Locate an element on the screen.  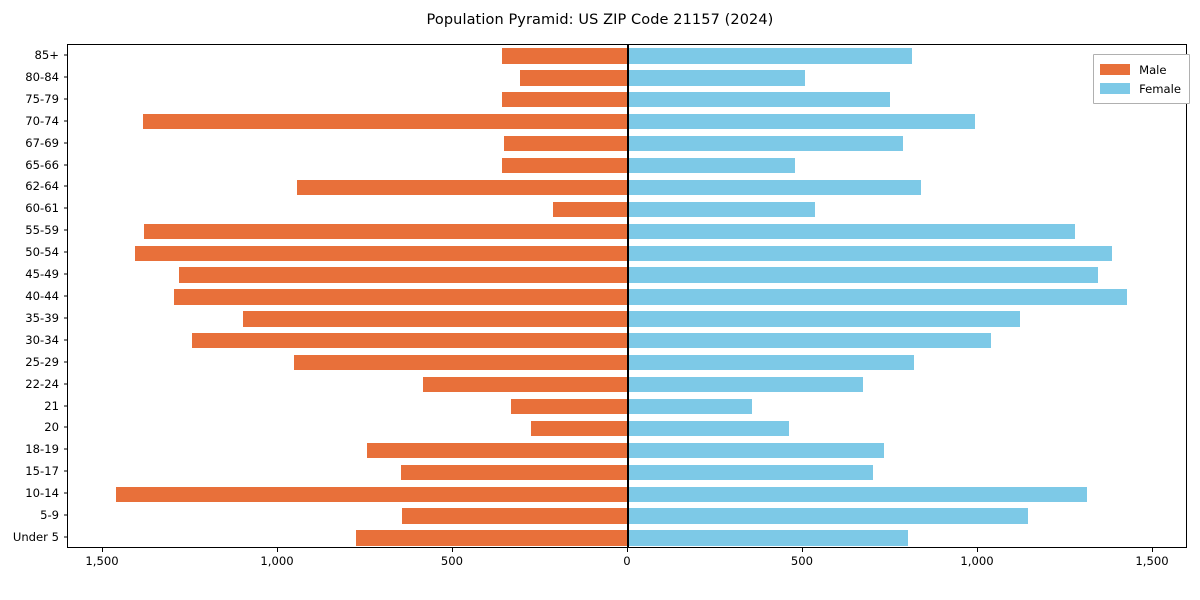
y-tick-label: 10-14 is located at coordinates (42, 493).